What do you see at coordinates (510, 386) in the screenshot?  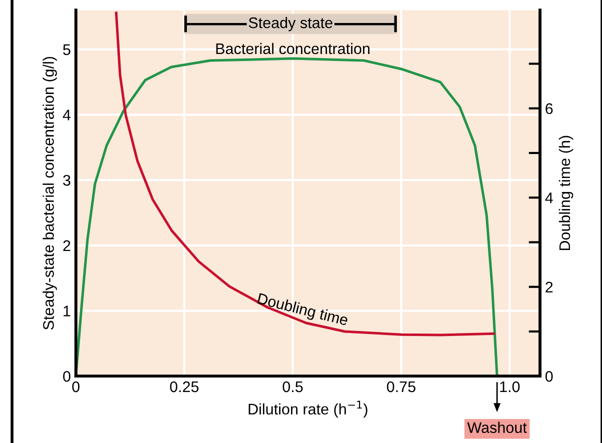 I see `x-tick-label: 1.0` at bounding box center [510, 386].